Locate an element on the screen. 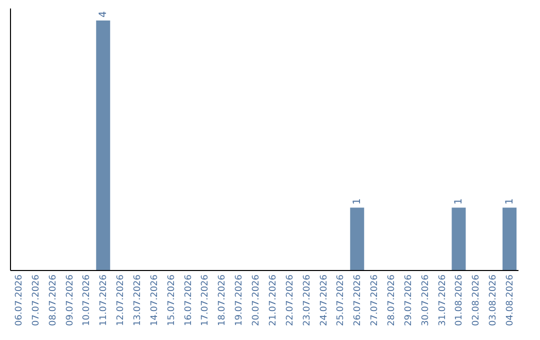 The height and width of the screenshot is (340, 540). x-tick-label: 19.07.2026 is located at coordinates (239, 300).